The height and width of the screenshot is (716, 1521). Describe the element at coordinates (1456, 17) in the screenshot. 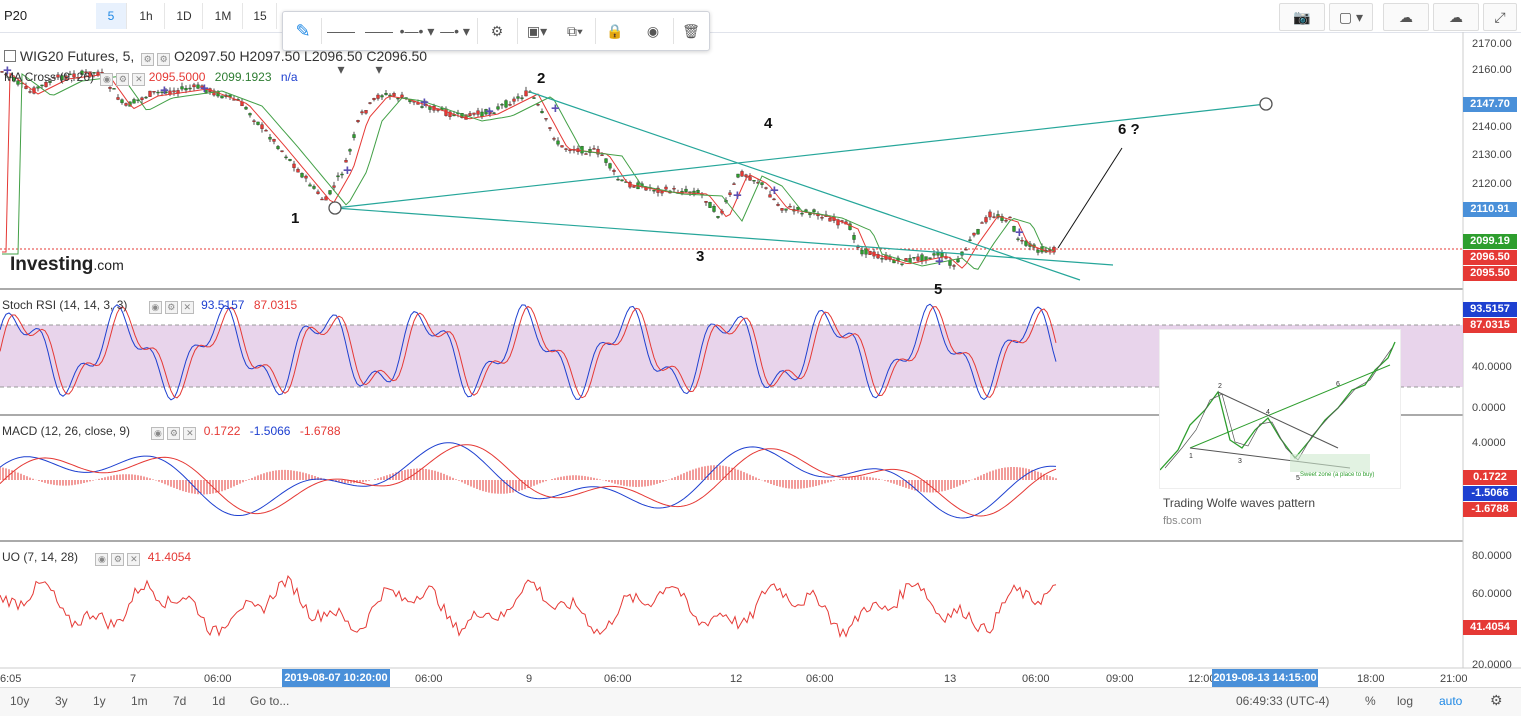

I see `cloud-upload-icon: ☁` at that location.